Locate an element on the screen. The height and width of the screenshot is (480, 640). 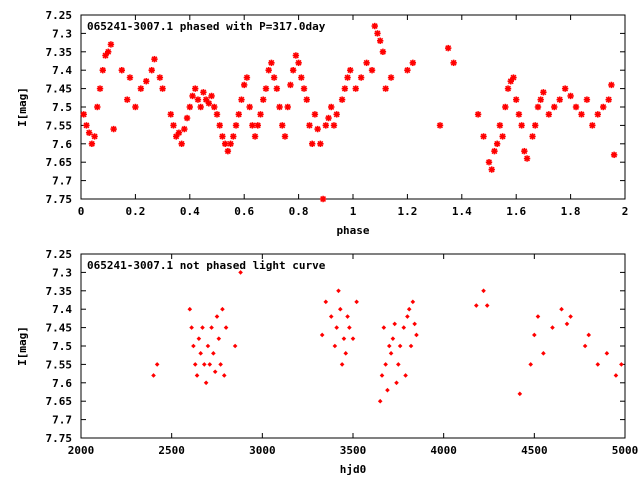
x-tick-label: 4500 is located at coordinates (534, 450).